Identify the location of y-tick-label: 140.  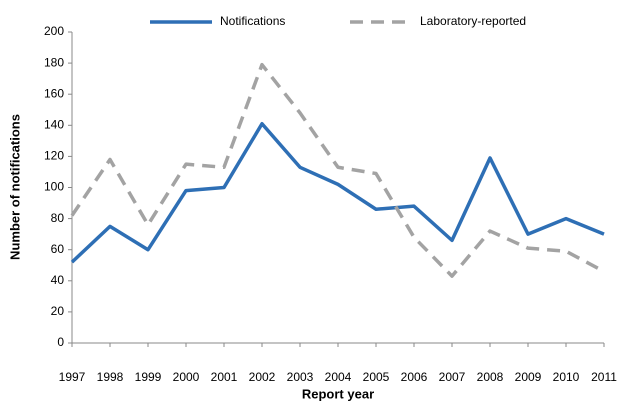
(54, 124).